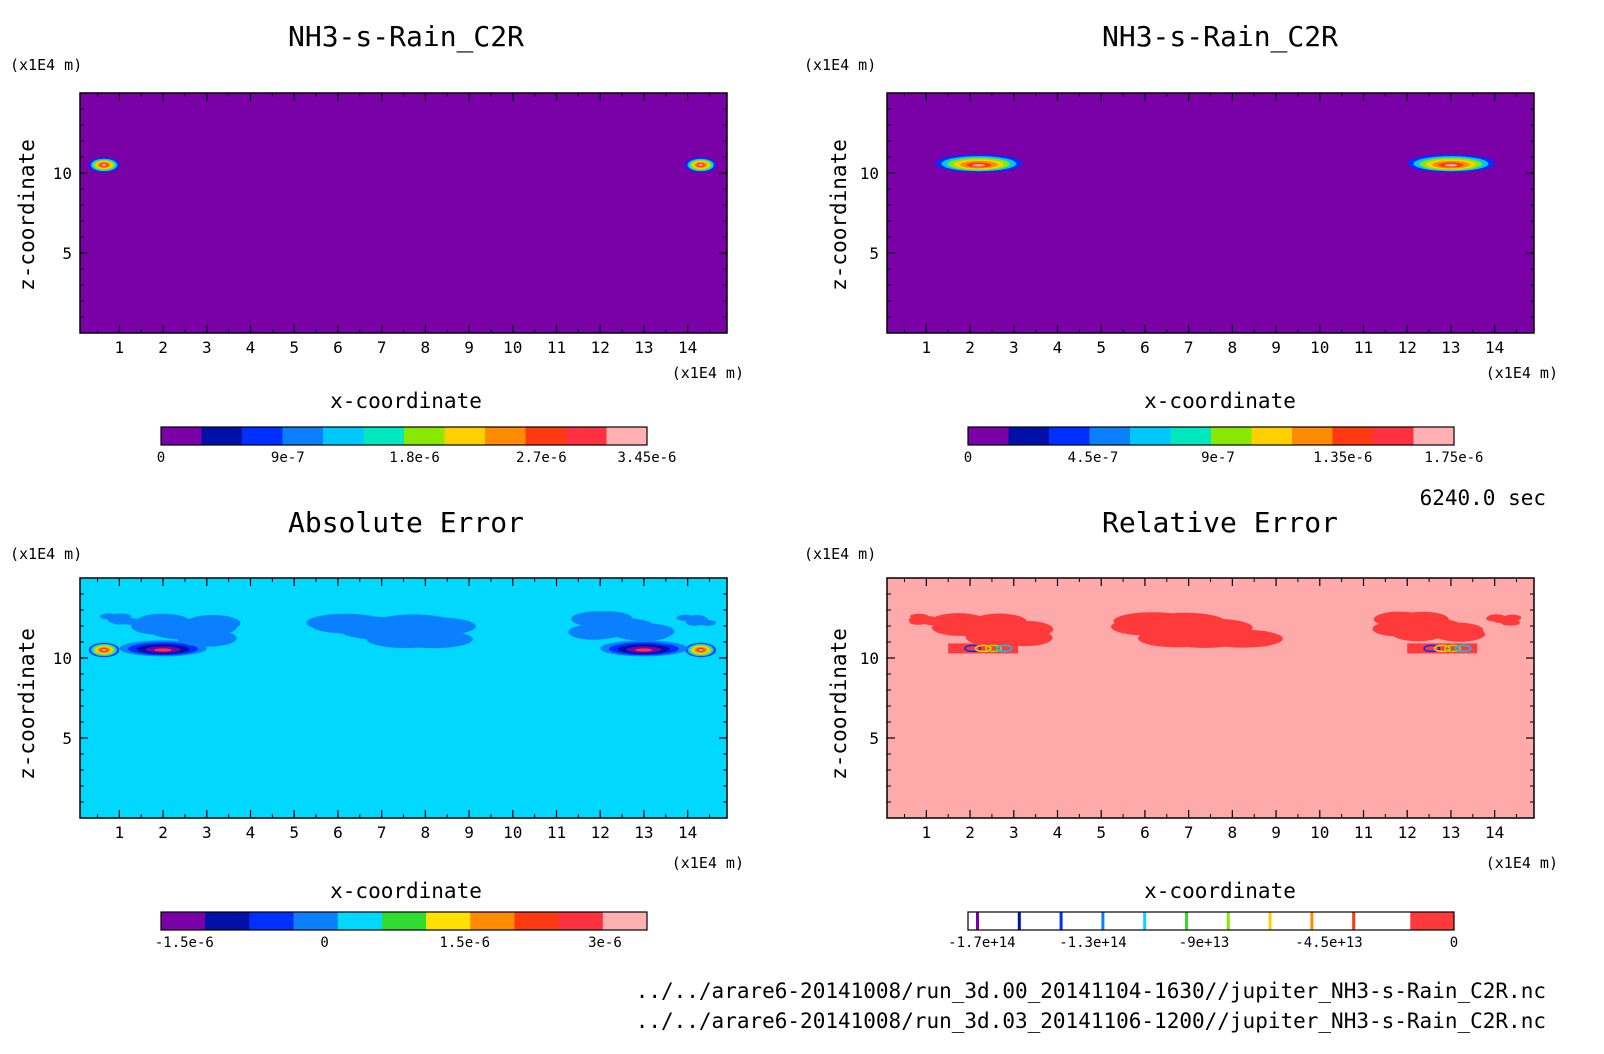 Image resolution: width=1604 pixels, height=1054 pixels. I want to click on x-tick-label: 5, so click(294, 347).